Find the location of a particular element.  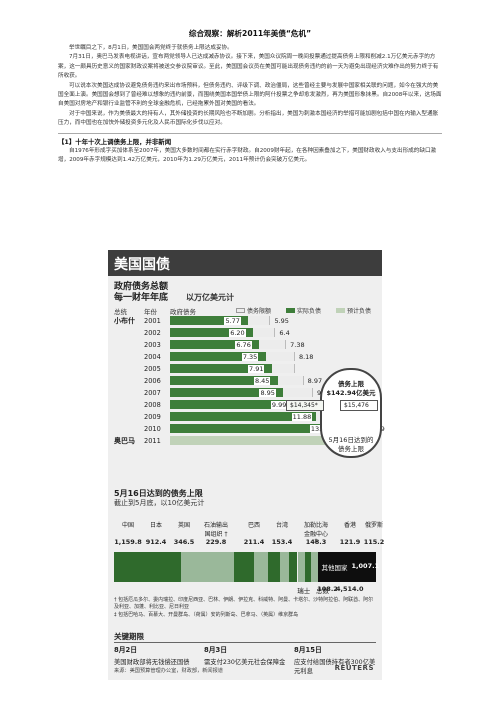

holder-name-6: 加勒比海金融中心 ‡ is located at coordinates (315, 533).